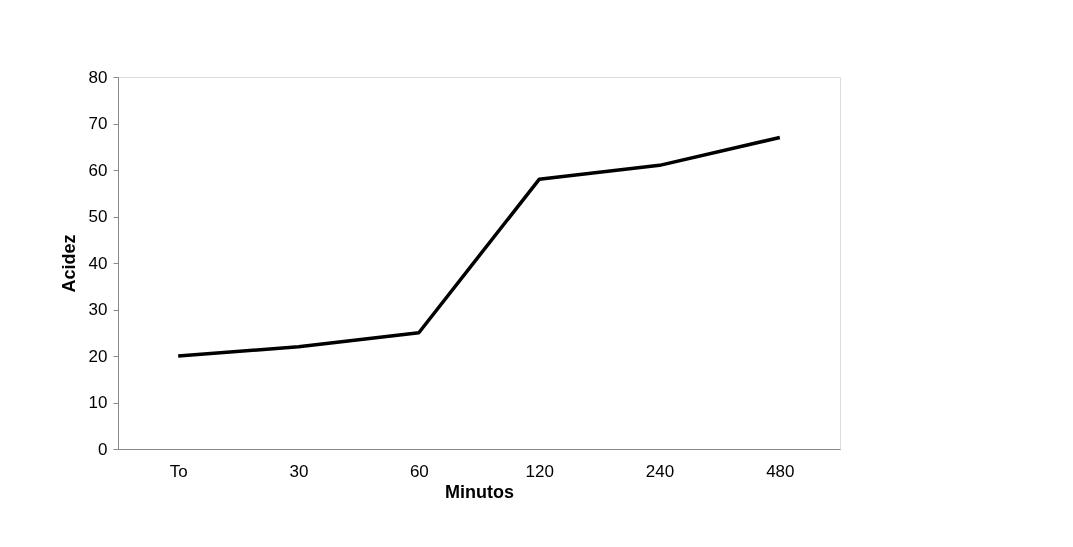 This screenshot has height=547, width=1073. What do you see at coordinates (780, 471) in the screenshot?
I see `x-tick-label: 480` at bounding box center [780, 471].